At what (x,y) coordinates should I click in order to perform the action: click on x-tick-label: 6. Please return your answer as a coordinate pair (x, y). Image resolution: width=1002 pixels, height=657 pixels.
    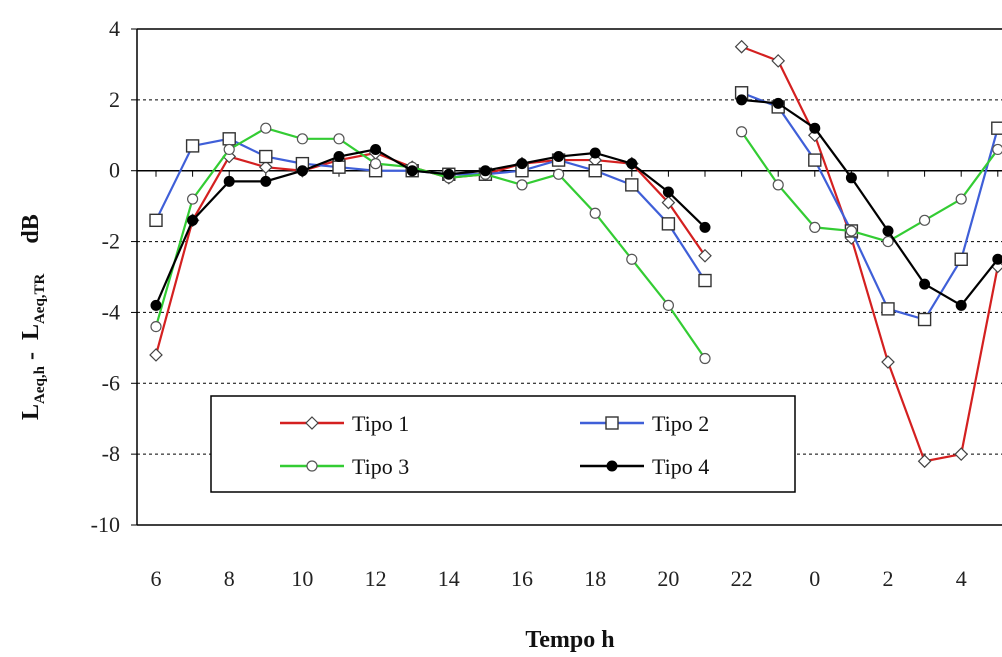
    Looking at the image, I should click on (156, 578).